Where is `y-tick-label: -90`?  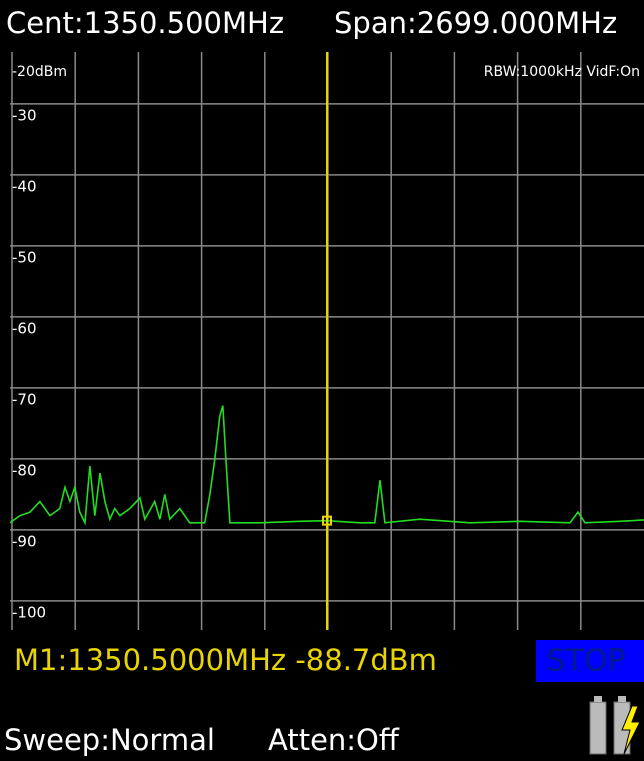
y-tick-label: -90 is located at coordinates (24, 541).